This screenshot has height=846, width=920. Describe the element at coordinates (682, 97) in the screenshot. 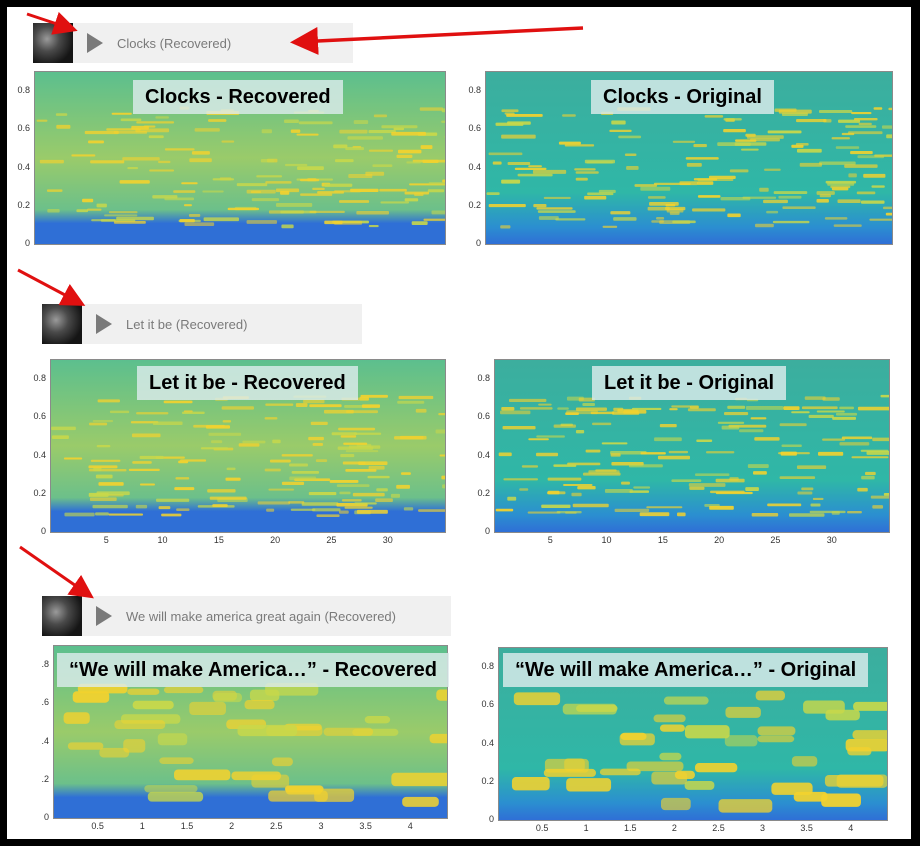

I see `plot-title: Clocks - Original` at that location.